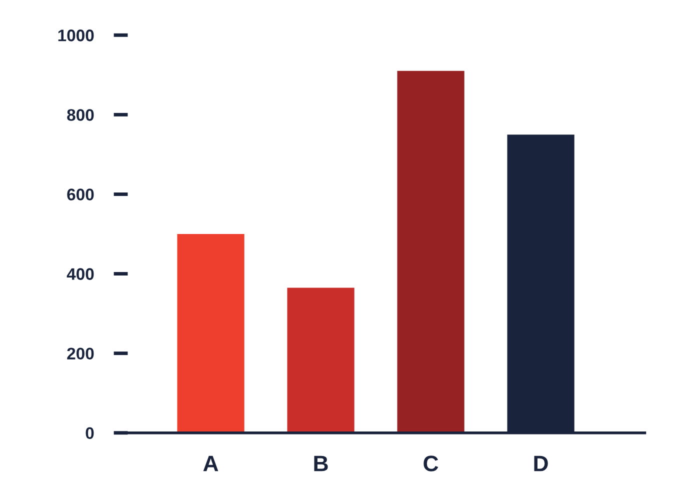  I want to click on x-tick-label: B, so click(321, 464).